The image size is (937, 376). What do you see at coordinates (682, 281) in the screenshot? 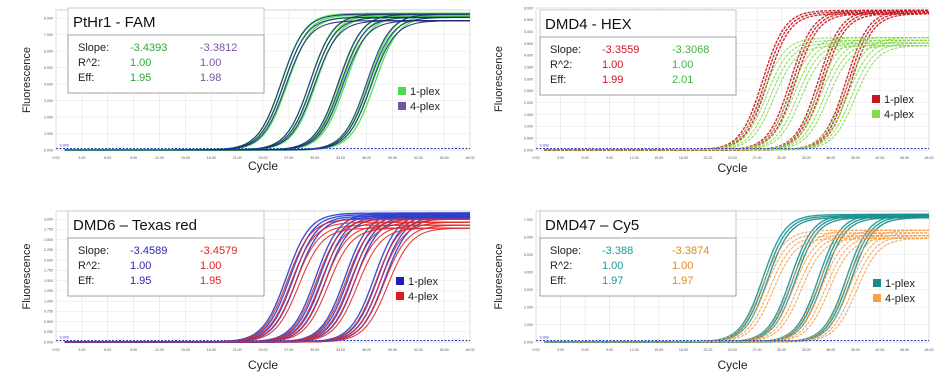
I see `stats-value: 1.97` at bounding box center [682, 281].